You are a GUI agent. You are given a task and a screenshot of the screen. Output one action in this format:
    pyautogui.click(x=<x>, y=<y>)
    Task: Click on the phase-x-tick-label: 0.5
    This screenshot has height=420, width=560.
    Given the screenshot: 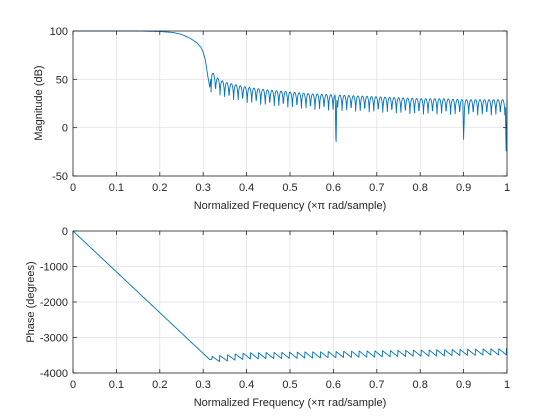 What is the action you would take?
    pyautogui.click(x=289, y=385)
    